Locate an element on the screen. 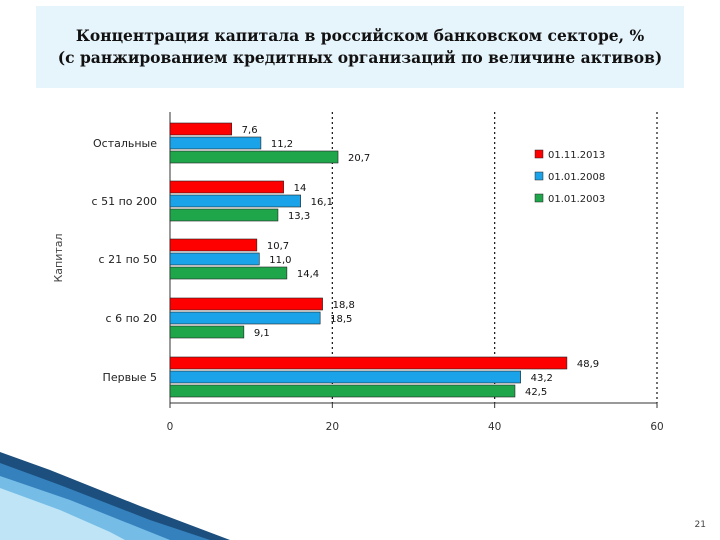 The height and width of the screenshot is (540, 720). x-tick-label: 0 is located at coordinates (170, 427).